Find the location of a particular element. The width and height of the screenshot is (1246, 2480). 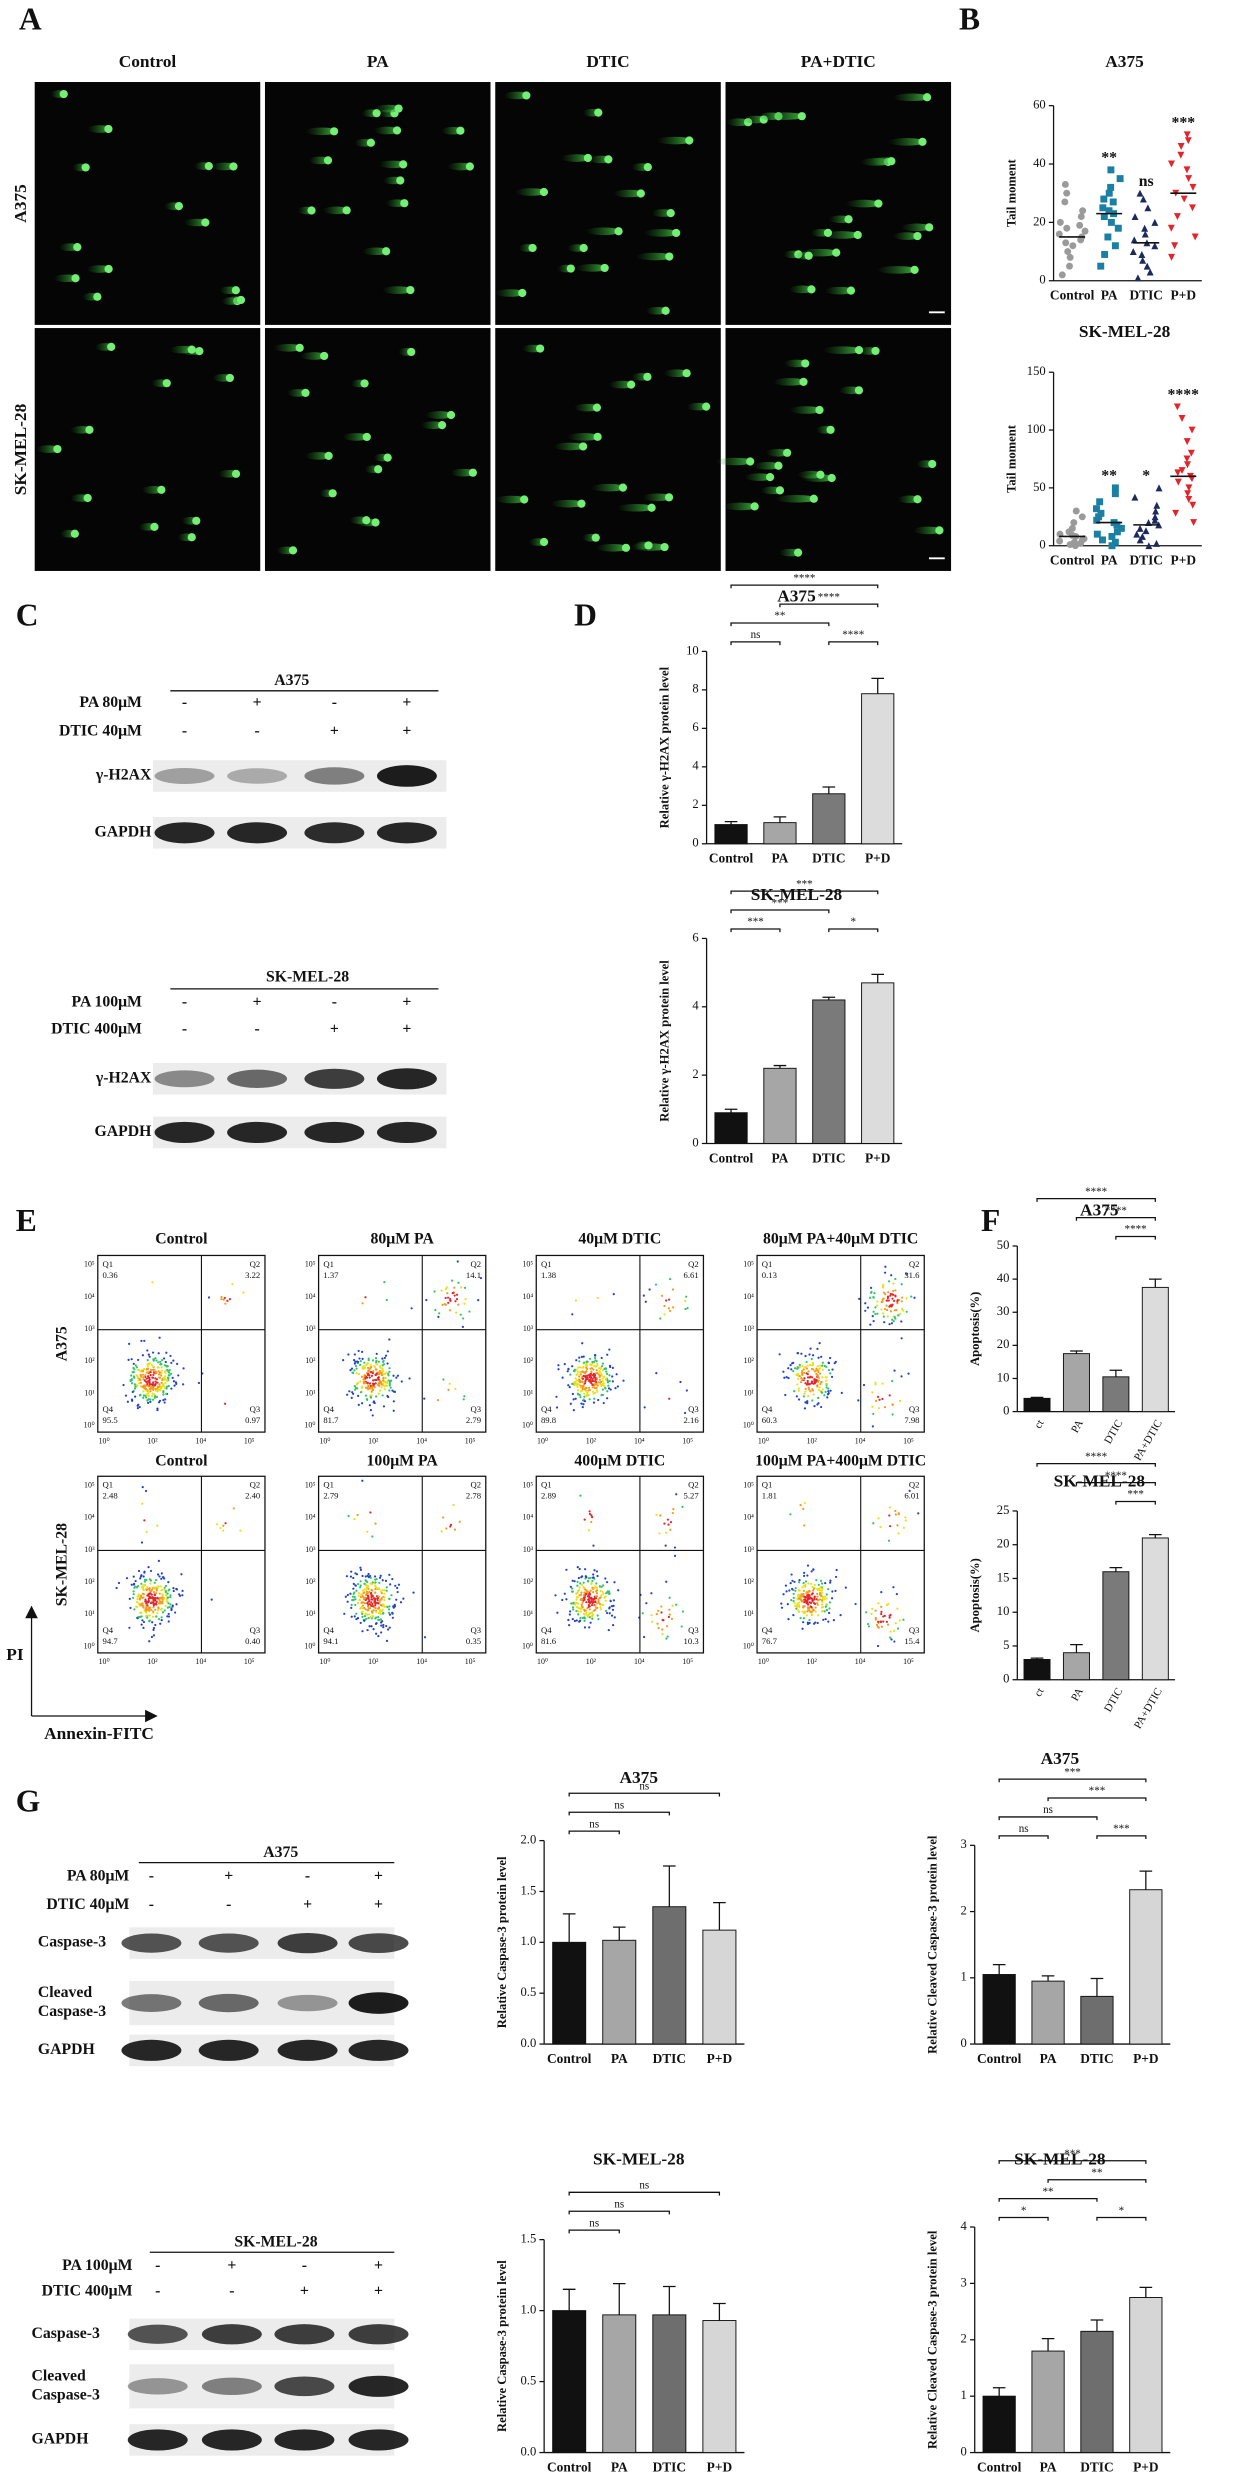

chart-title: SK-MEL-28 is located at coordinates (1100, 1481).